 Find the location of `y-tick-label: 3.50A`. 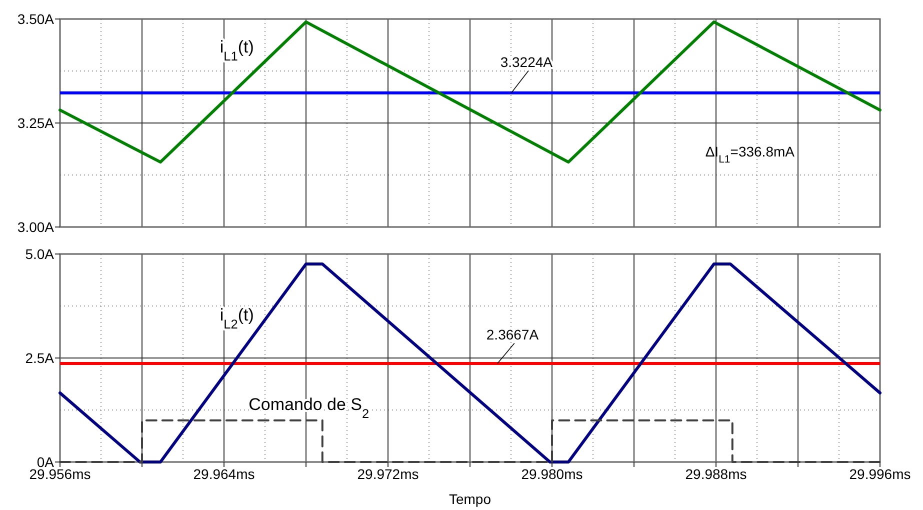

y-tick-label: 3.50A is located at coordinates (36, 18).